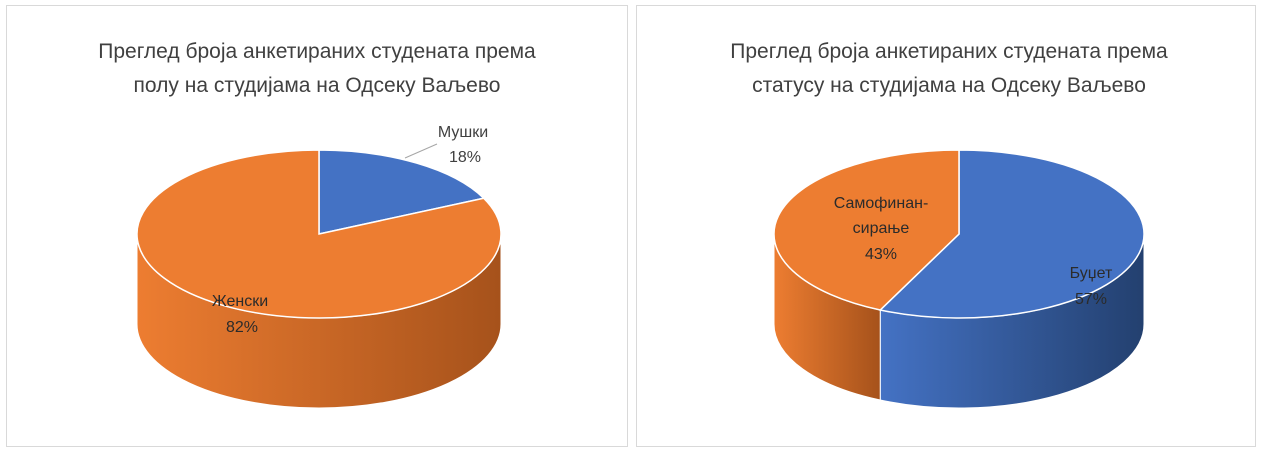 The height and width of the screenshot is (450, 1261). I want to click on leader-line-male, so click(421, 151).